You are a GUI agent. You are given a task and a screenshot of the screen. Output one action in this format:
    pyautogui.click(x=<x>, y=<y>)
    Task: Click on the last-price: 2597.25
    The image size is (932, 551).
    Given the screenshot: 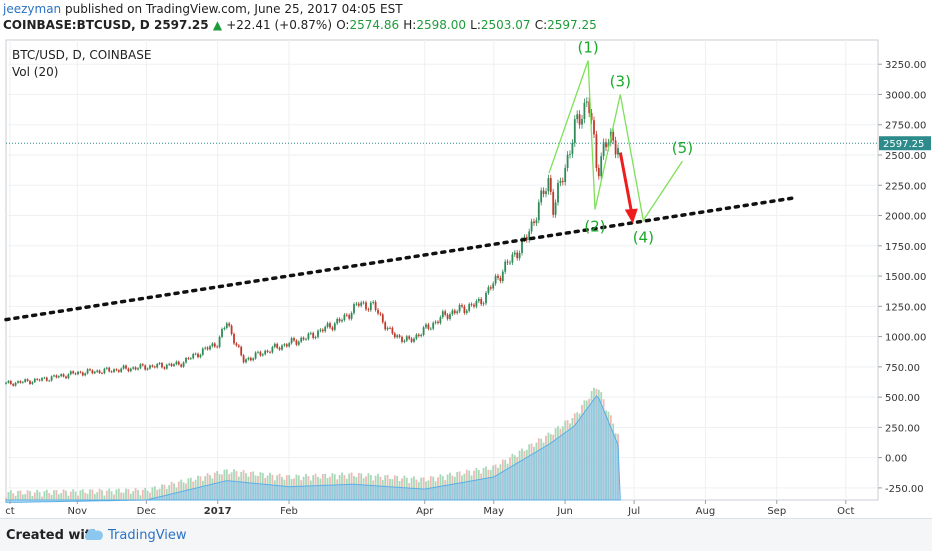 What is the action you would take?
    pyautogui.click(x=181, y=25)
    